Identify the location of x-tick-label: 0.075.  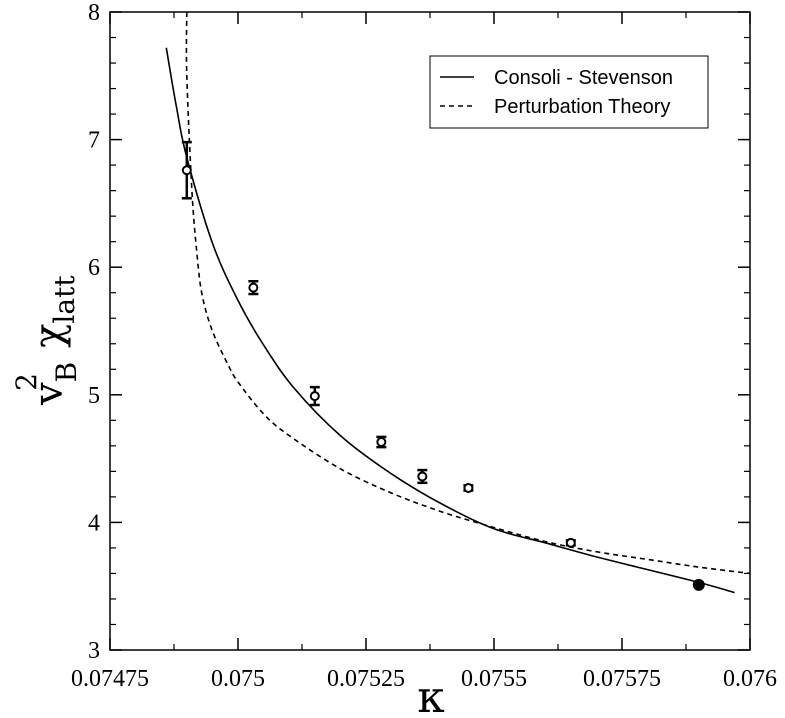
(238, 679).